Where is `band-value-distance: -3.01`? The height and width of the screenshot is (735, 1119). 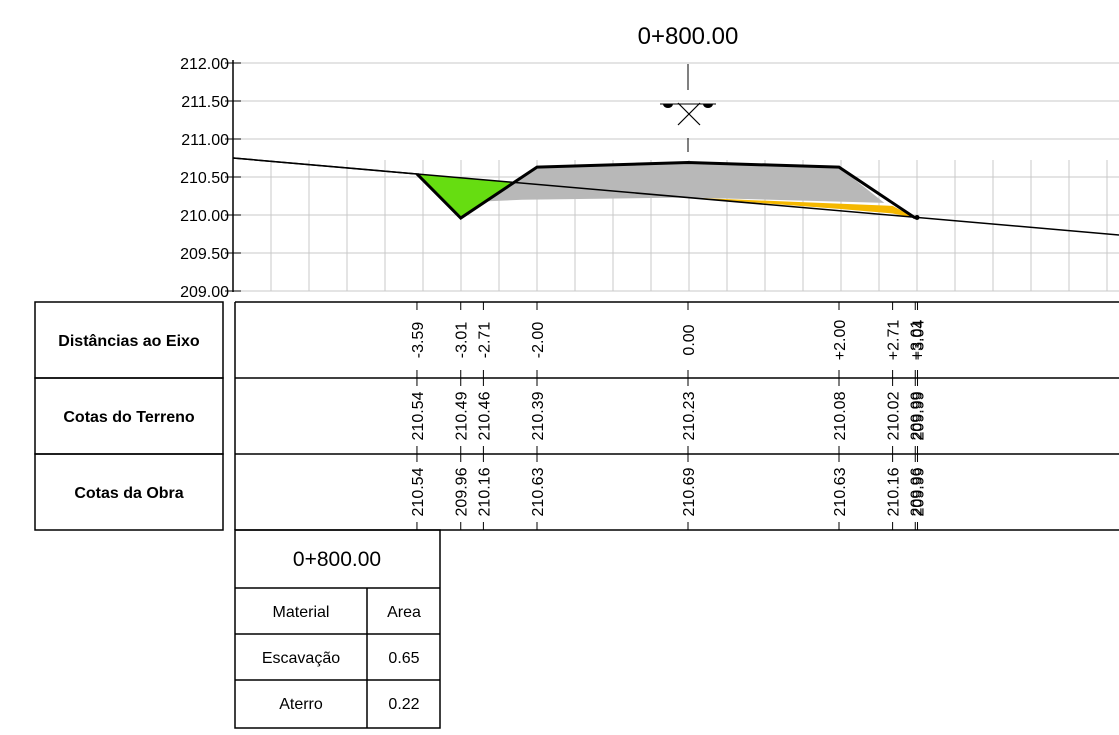 band-value-distance: -3.01 is located at coordinates (462, 340).